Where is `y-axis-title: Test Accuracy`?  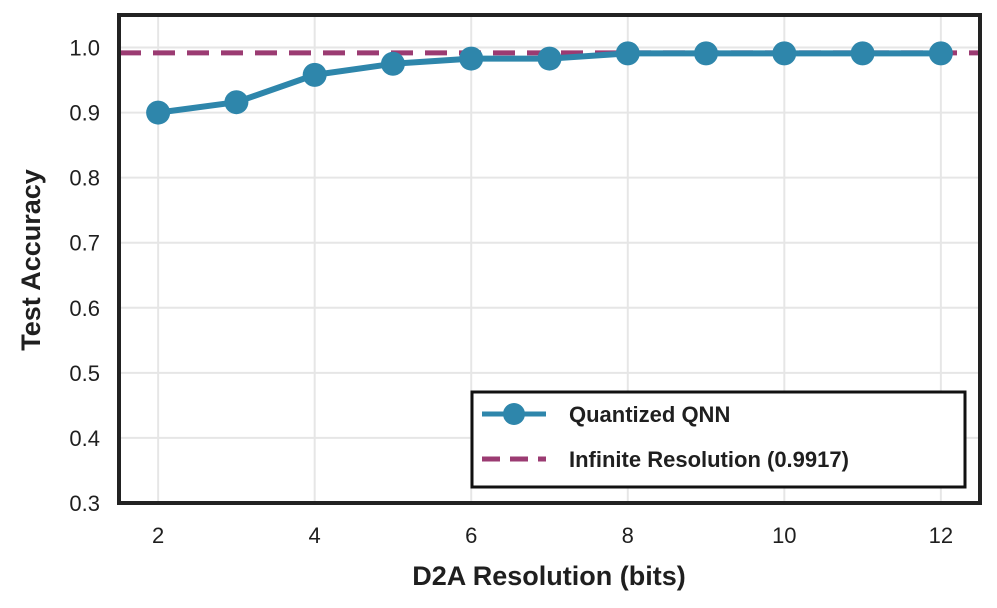
y-axis-title: Test Accuracy is located at coordinates (31, 260).